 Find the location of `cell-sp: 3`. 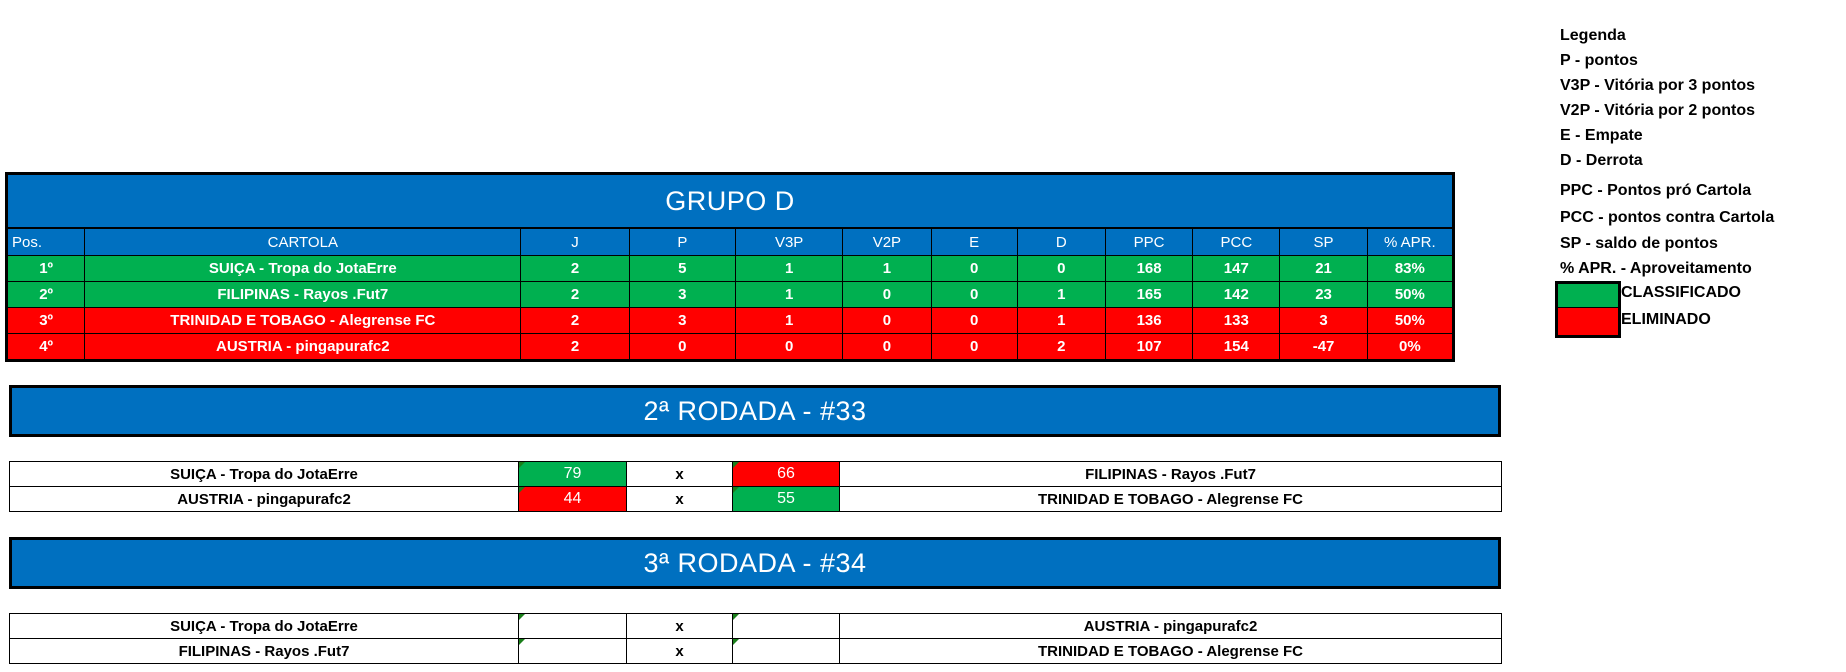

cell-sp: 3 is located at coordinates (1323, 320).